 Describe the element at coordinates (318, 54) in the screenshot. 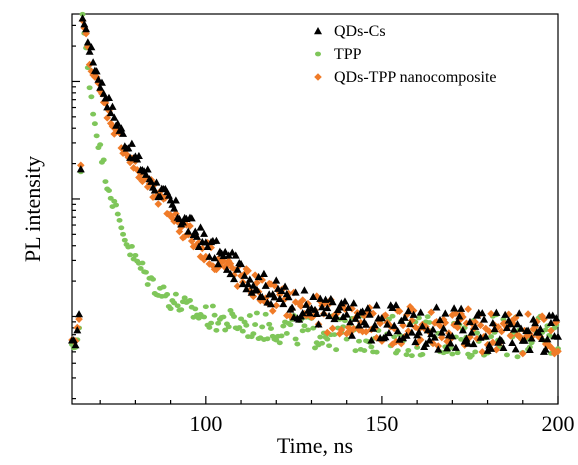

I see `legend-marker` at that location.